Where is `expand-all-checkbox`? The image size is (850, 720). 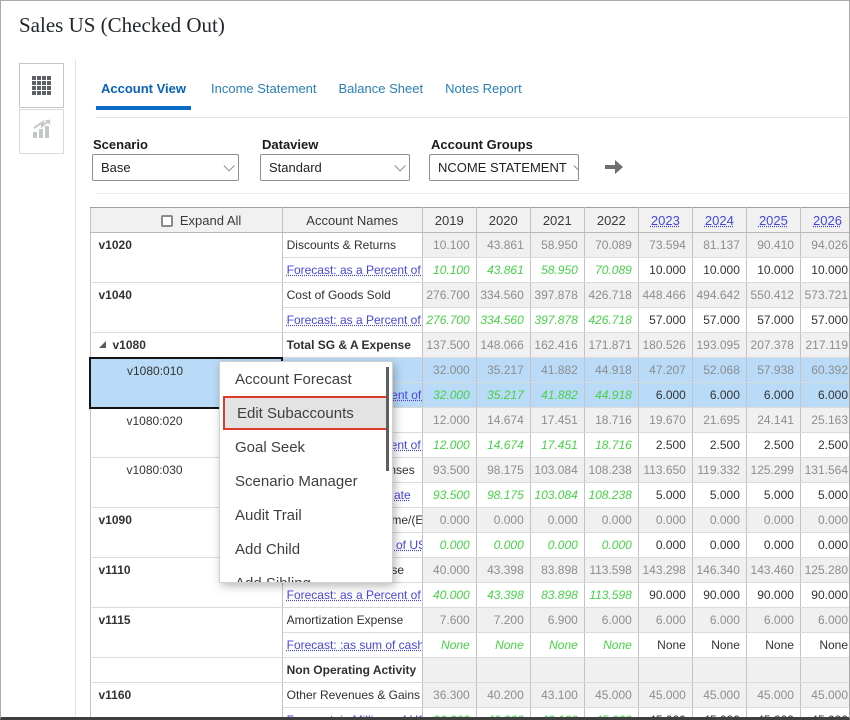
expand-all-checkbox is located at coordinates (166, 220).